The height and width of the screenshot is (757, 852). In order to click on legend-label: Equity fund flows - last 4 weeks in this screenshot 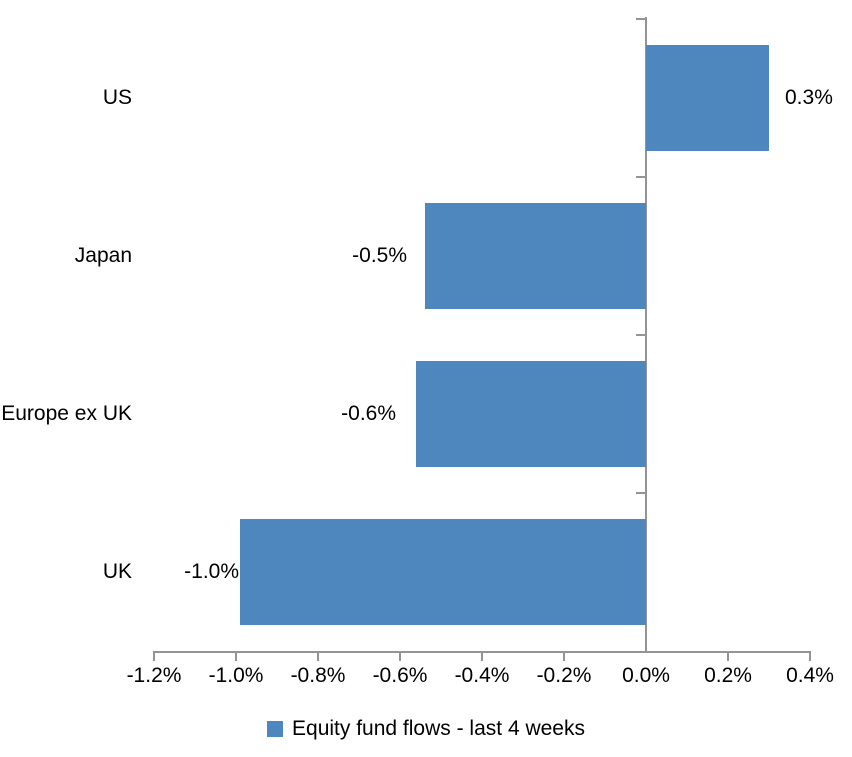, I will do `click(438, 728)`.